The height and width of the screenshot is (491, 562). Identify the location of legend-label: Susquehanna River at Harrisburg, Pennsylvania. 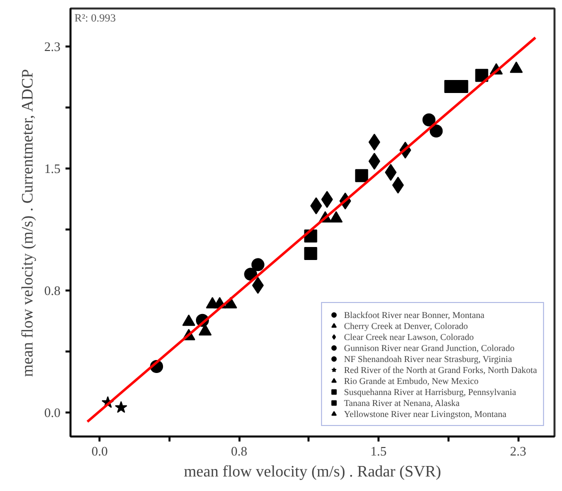
(430, 391).